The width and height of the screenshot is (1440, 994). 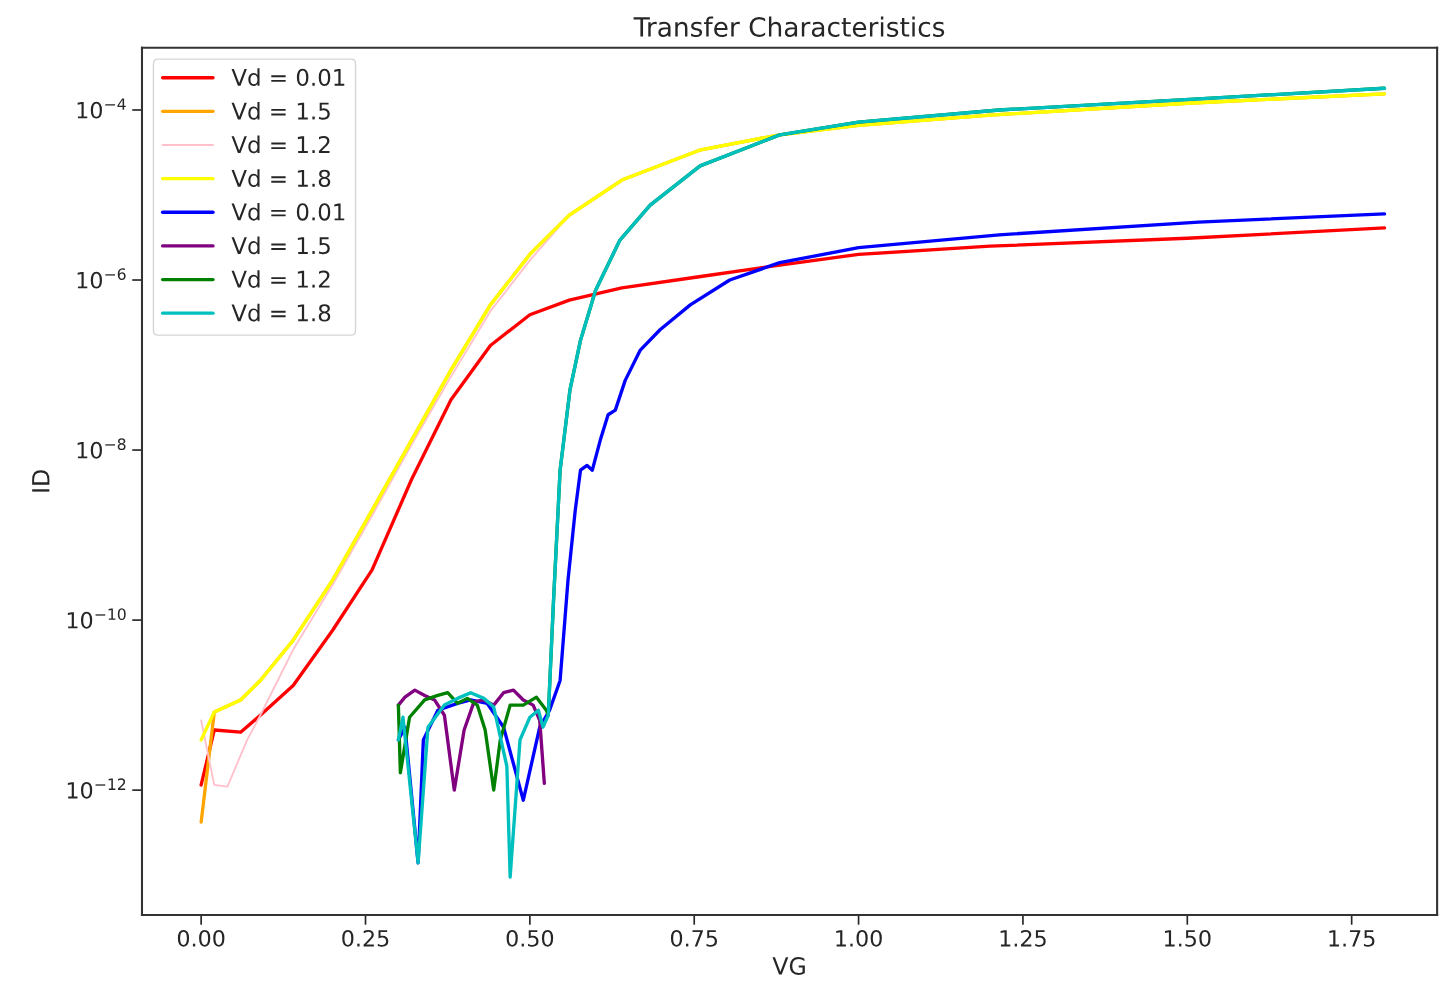 I want to click on y-tick-label: 10$^{−6}$, so click(x=101, y=278).